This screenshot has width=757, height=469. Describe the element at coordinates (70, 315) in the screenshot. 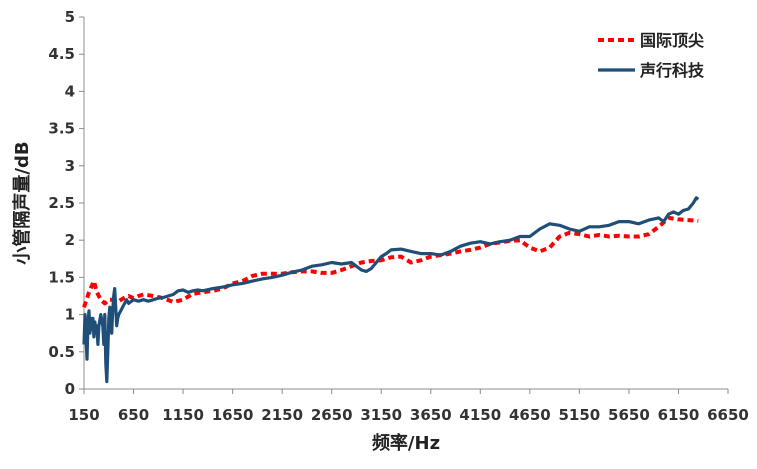

I see `y-tick-label: 1` at that location.